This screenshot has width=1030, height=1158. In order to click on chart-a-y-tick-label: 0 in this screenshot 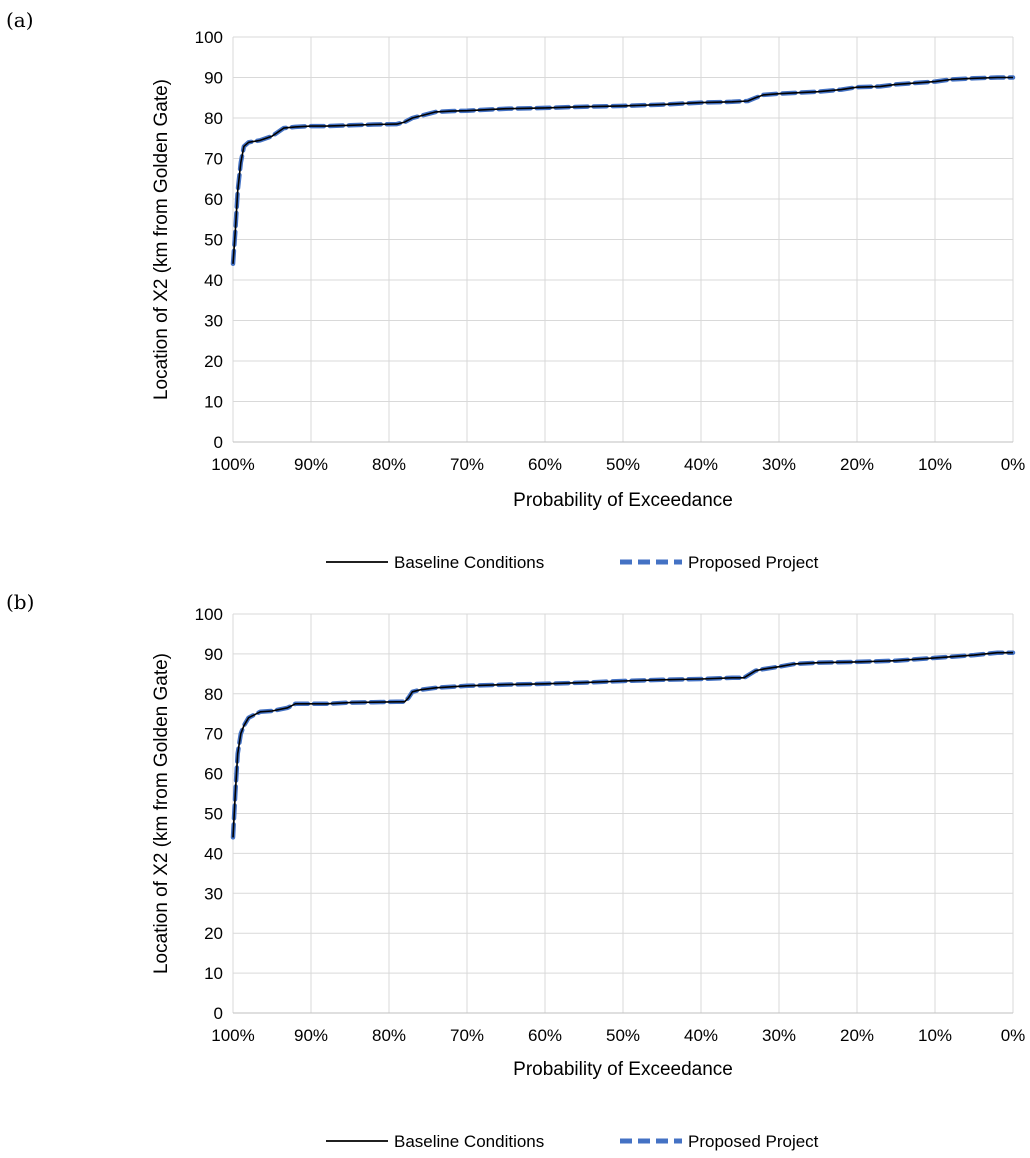, I will do `click(218, 442)`.